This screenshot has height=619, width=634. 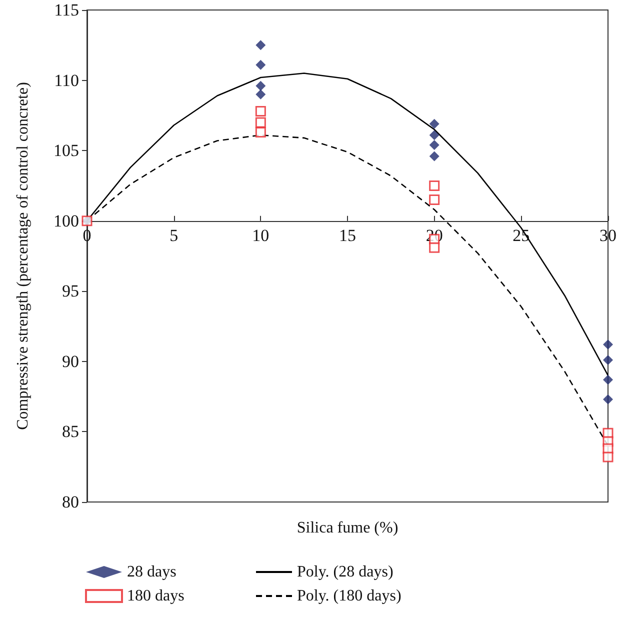 I want to click on y-tick-label: 115, so click(x=66, y=10).